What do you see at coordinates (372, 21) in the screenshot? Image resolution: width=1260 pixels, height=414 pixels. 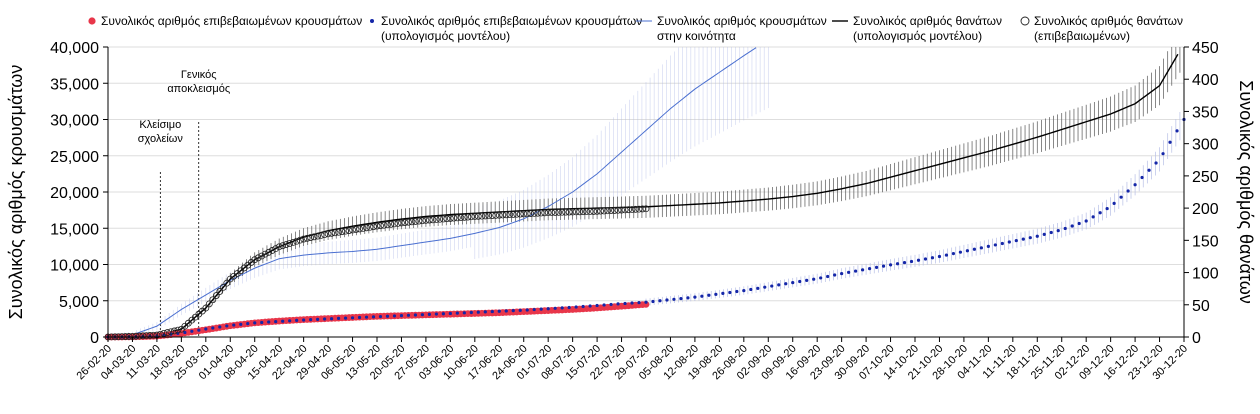 I see `legend-marker-model-cases` at bounding box center [372, 21].